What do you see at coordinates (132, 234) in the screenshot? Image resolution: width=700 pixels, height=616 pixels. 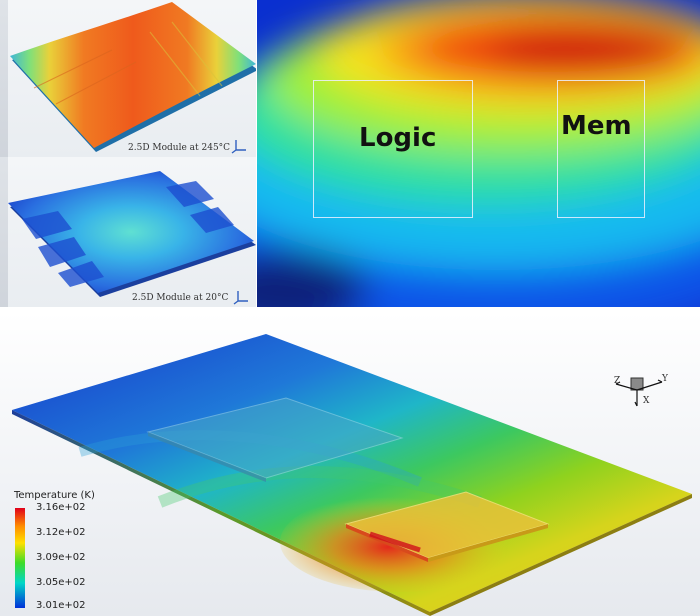 I see `module-cold-render` at bounding box center [132, 234].